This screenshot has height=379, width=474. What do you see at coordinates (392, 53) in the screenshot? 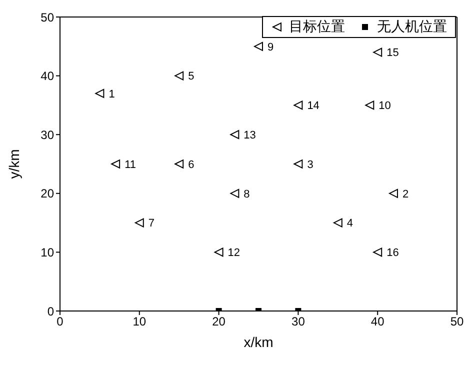
I see `annotation: 15` at bounding box center [392, 53].